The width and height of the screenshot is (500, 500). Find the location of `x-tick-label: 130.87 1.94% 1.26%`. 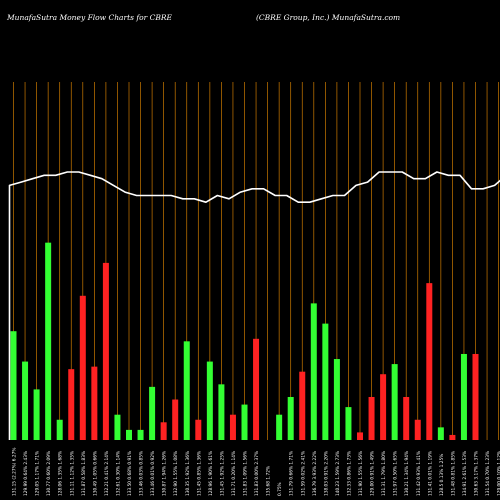

x-tick-label: 130.87 1.94% 1.26% is located at coordinates (165, 473).